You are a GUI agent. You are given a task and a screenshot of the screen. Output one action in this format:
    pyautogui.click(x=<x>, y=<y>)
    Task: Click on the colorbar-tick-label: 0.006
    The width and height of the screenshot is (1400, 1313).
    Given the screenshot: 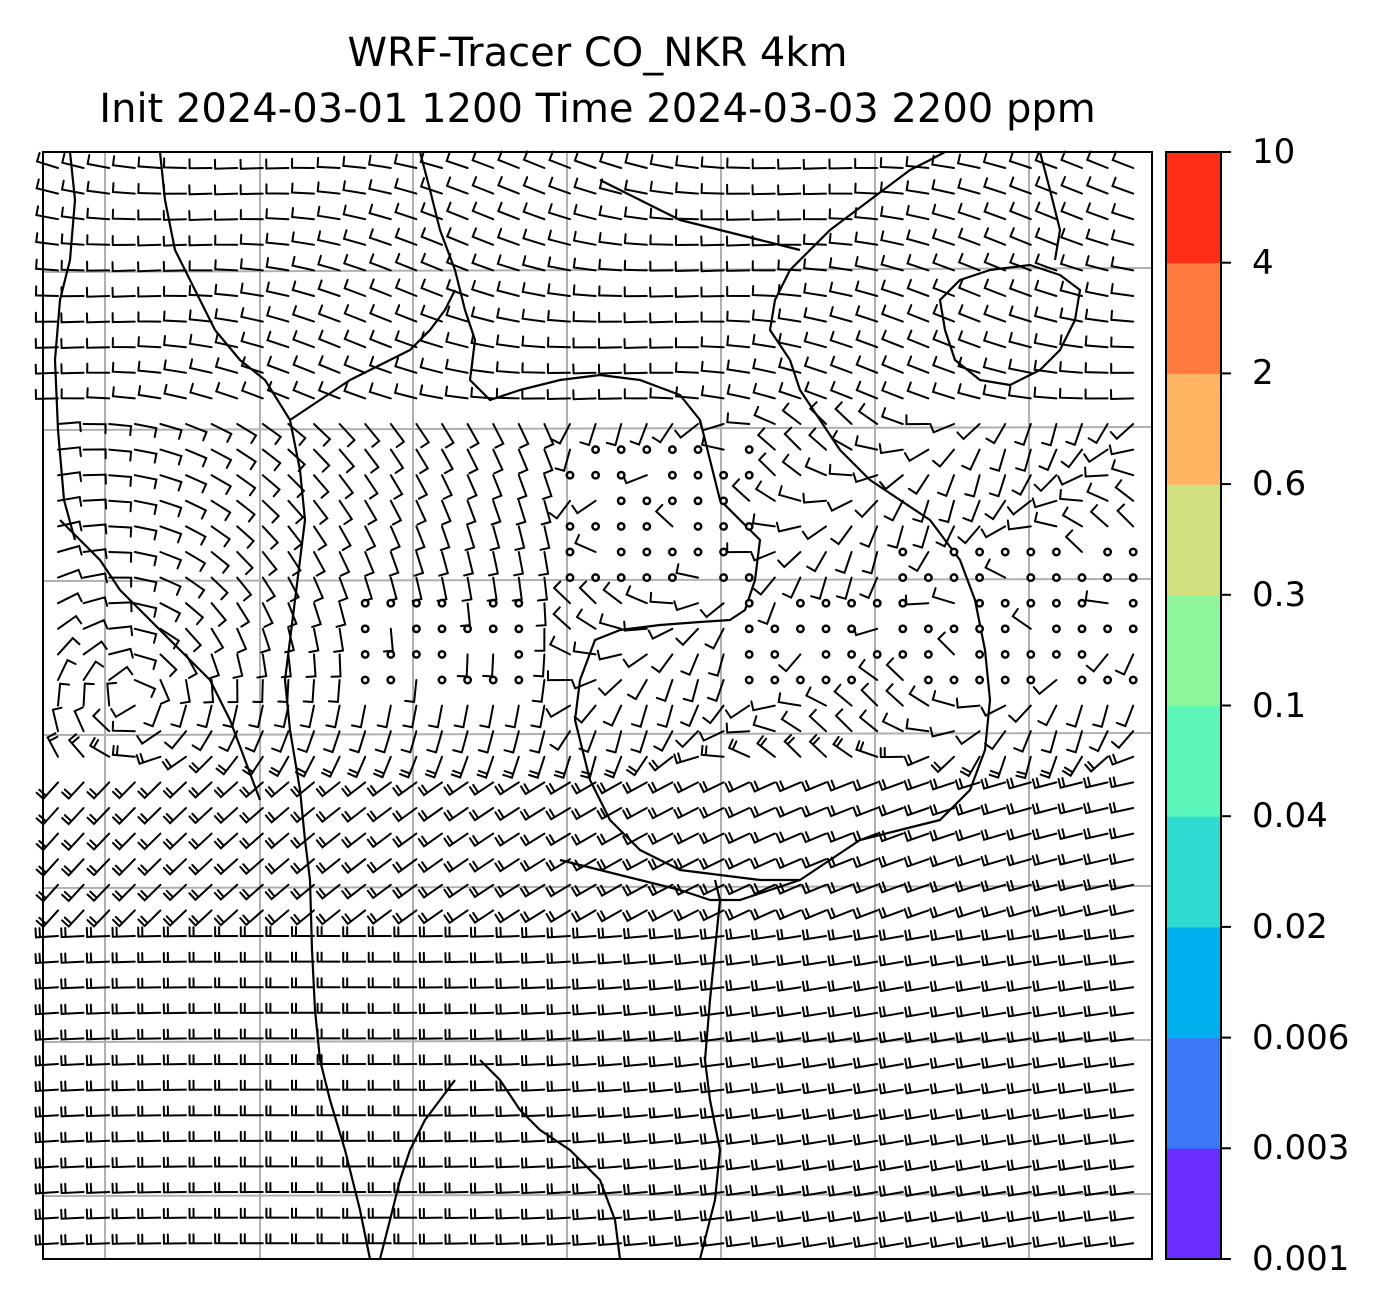 What is the action you would take?
    pyautogui.click(x=1301, y=1037)
    